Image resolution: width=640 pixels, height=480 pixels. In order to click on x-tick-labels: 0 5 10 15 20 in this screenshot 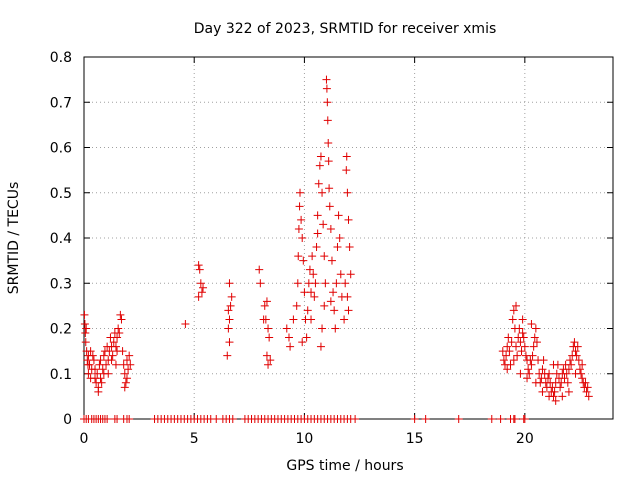, I will do `click(307, 439)`.